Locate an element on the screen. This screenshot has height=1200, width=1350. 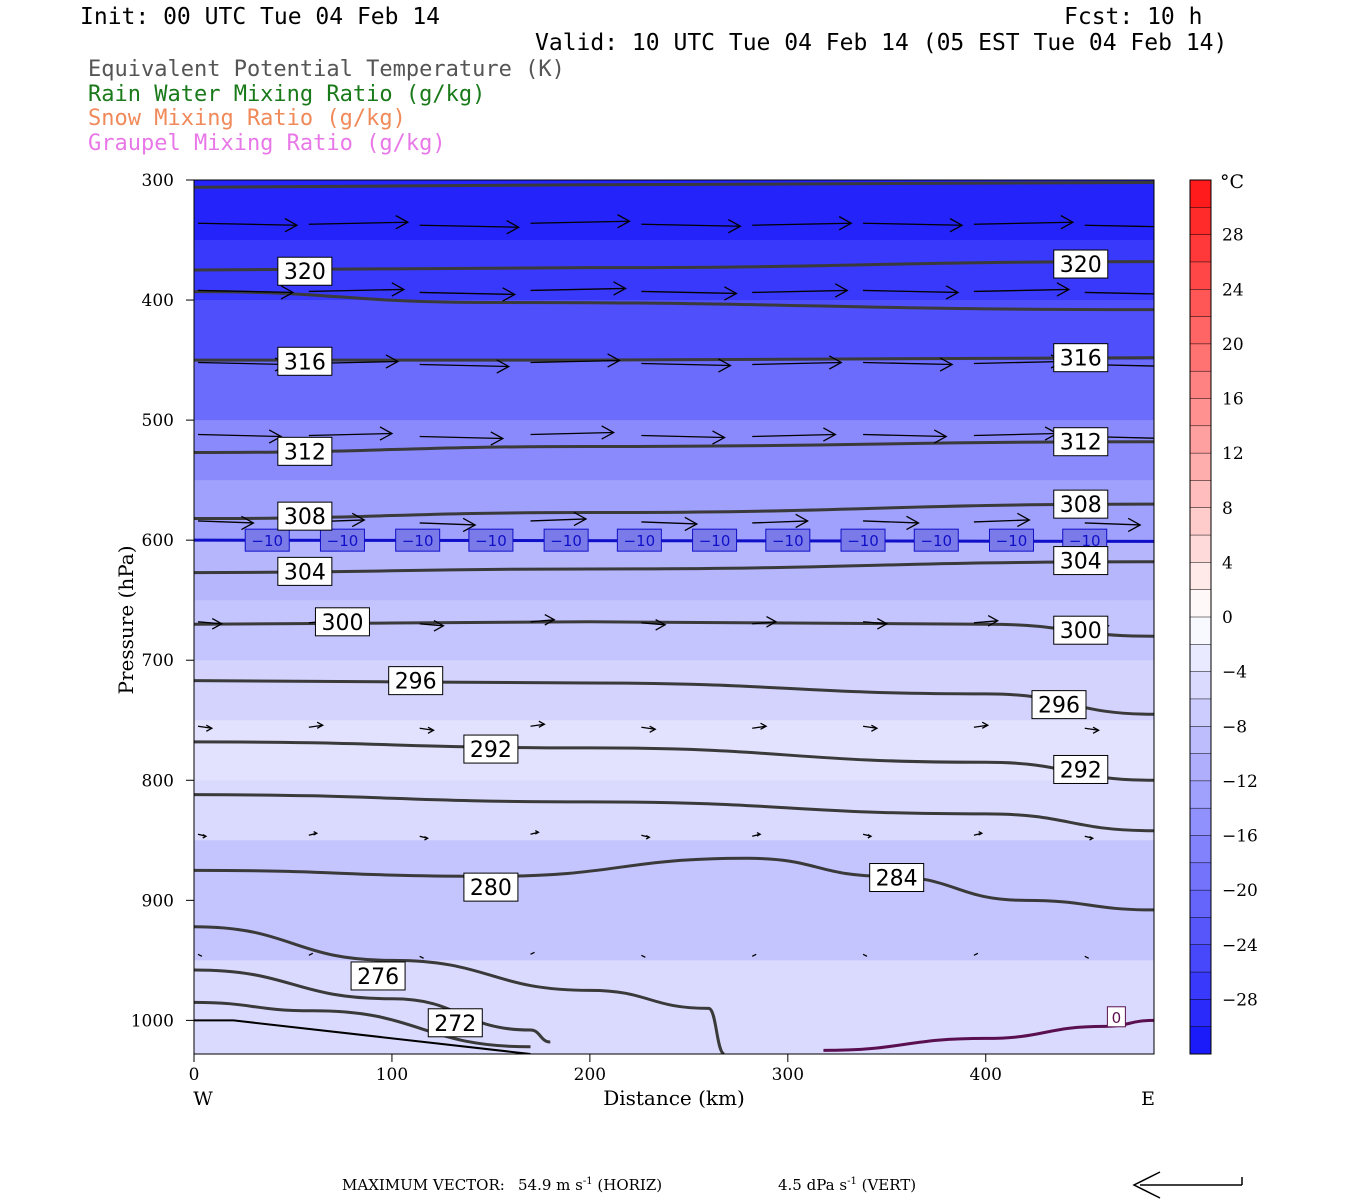
colorbar-tick-label: 28 is located at coordinates (1233, 236).